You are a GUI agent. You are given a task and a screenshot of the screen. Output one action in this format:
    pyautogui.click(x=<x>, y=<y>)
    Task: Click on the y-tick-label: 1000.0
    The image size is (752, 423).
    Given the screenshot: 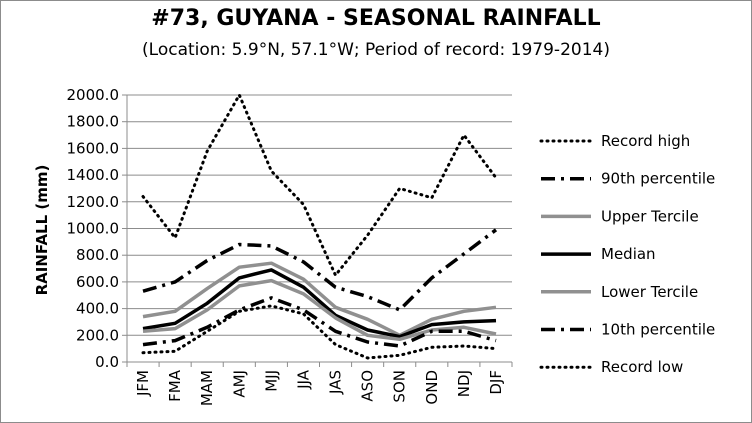 What is the action you would take?
    pyautogui.click(x=93, y=229)
    